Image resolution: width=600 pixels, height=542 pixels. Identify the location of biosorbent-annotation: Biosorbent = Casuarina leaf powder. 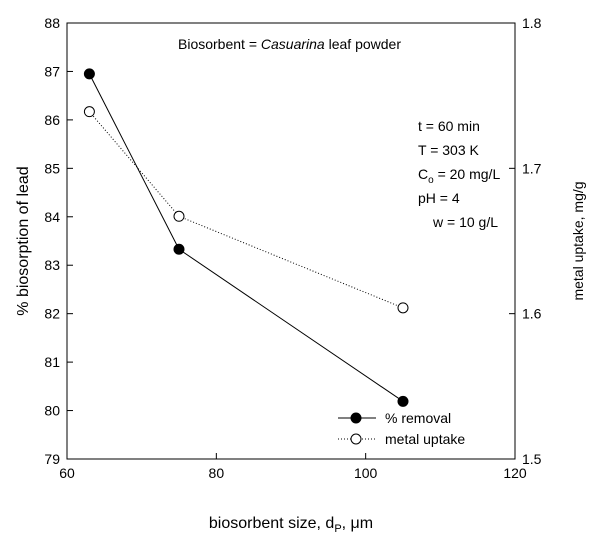
(289, 44).